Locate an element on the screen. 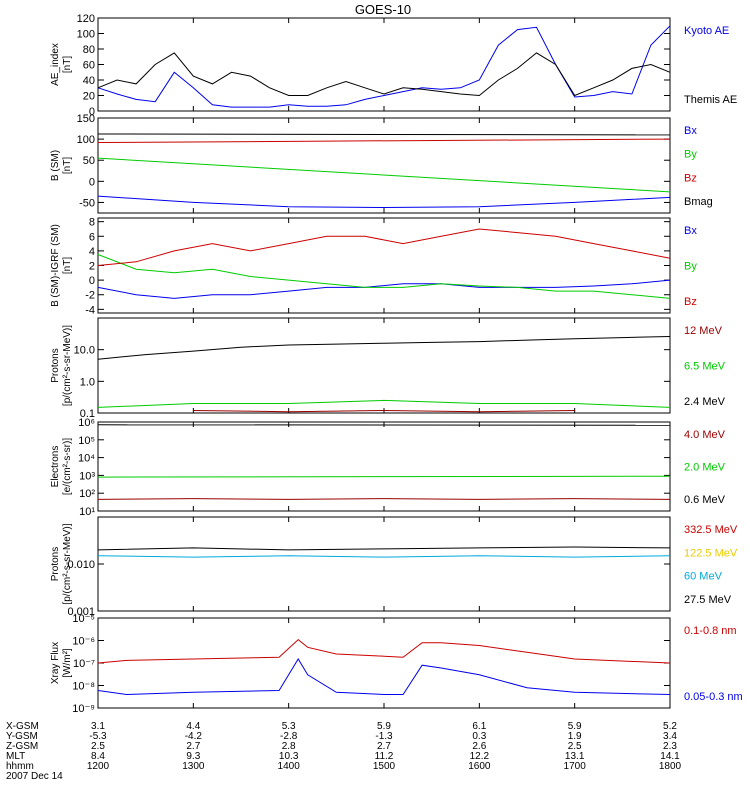  y-tick-label: 10² is located at coordinates (87, 494).